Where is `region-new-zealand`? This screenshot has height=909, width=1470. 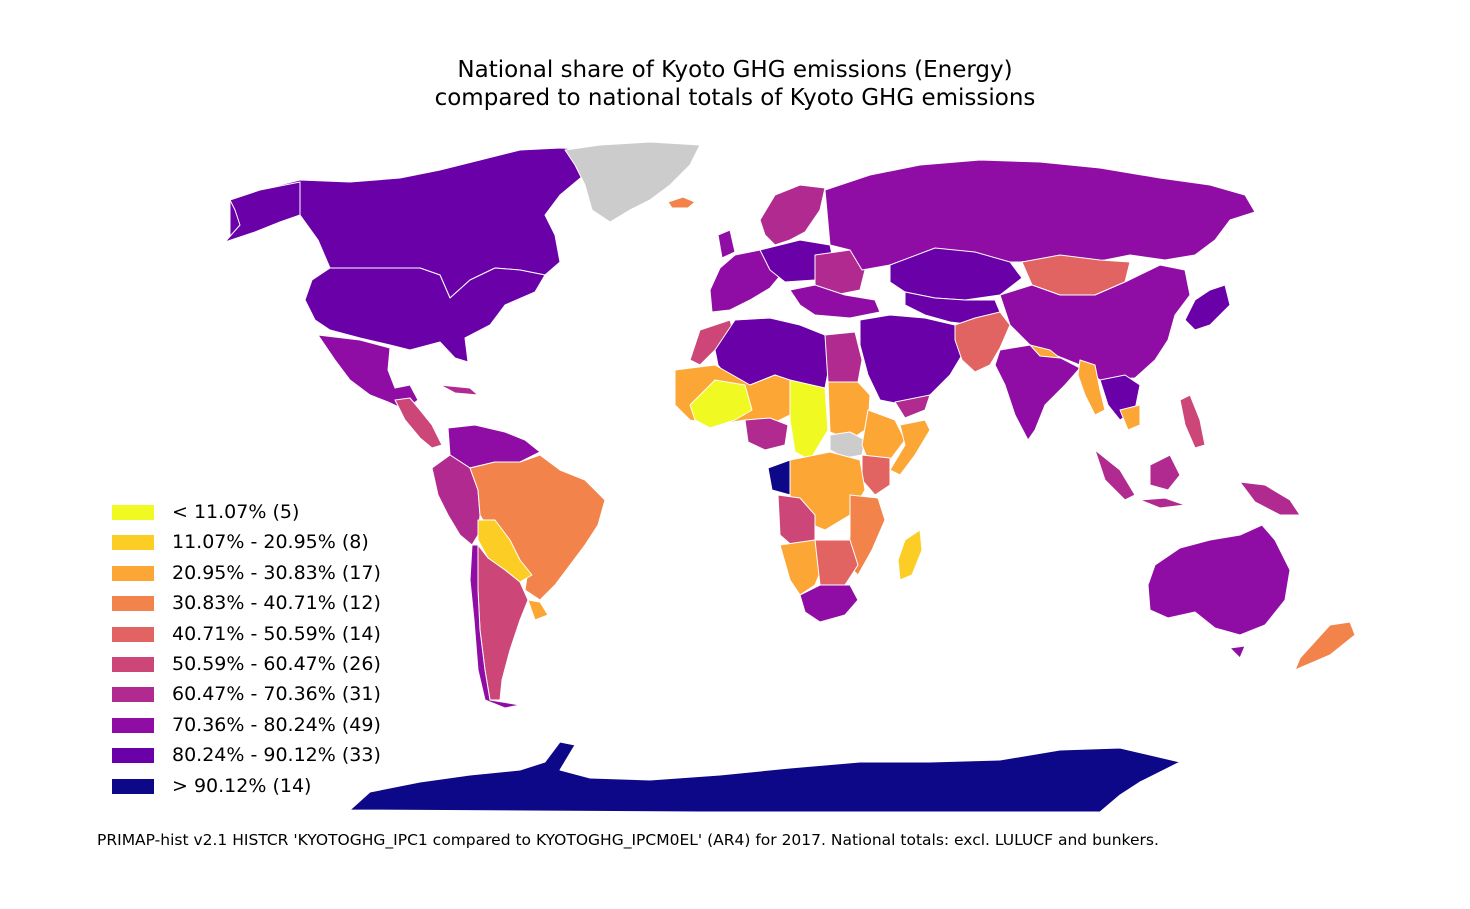
region-new-zealand is located at coordinates (1325, 646).